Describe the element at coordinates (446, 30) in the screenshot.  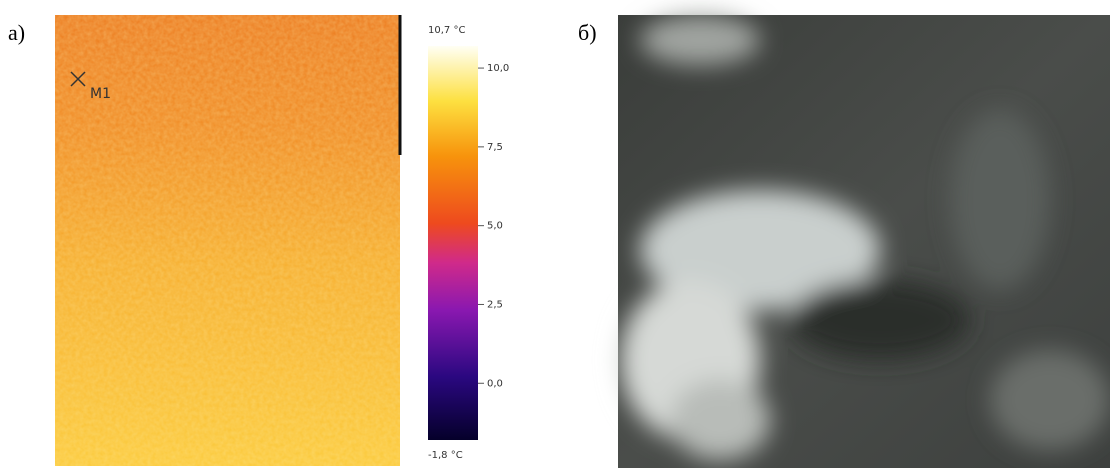
I see `colorbar-max: 10,7 °C` at that location.